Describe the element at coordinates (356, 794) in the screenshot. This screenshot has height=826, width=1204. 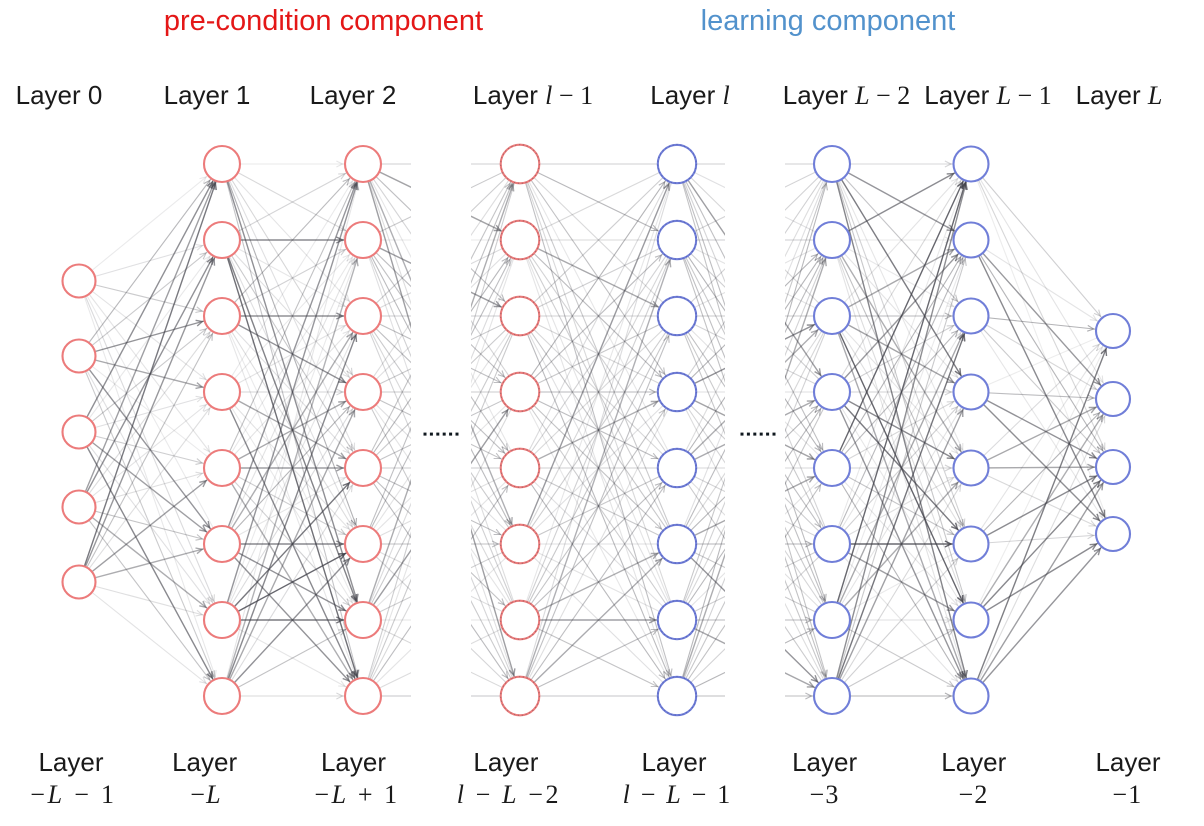
I see `svg-text: −L + 1` at that location.